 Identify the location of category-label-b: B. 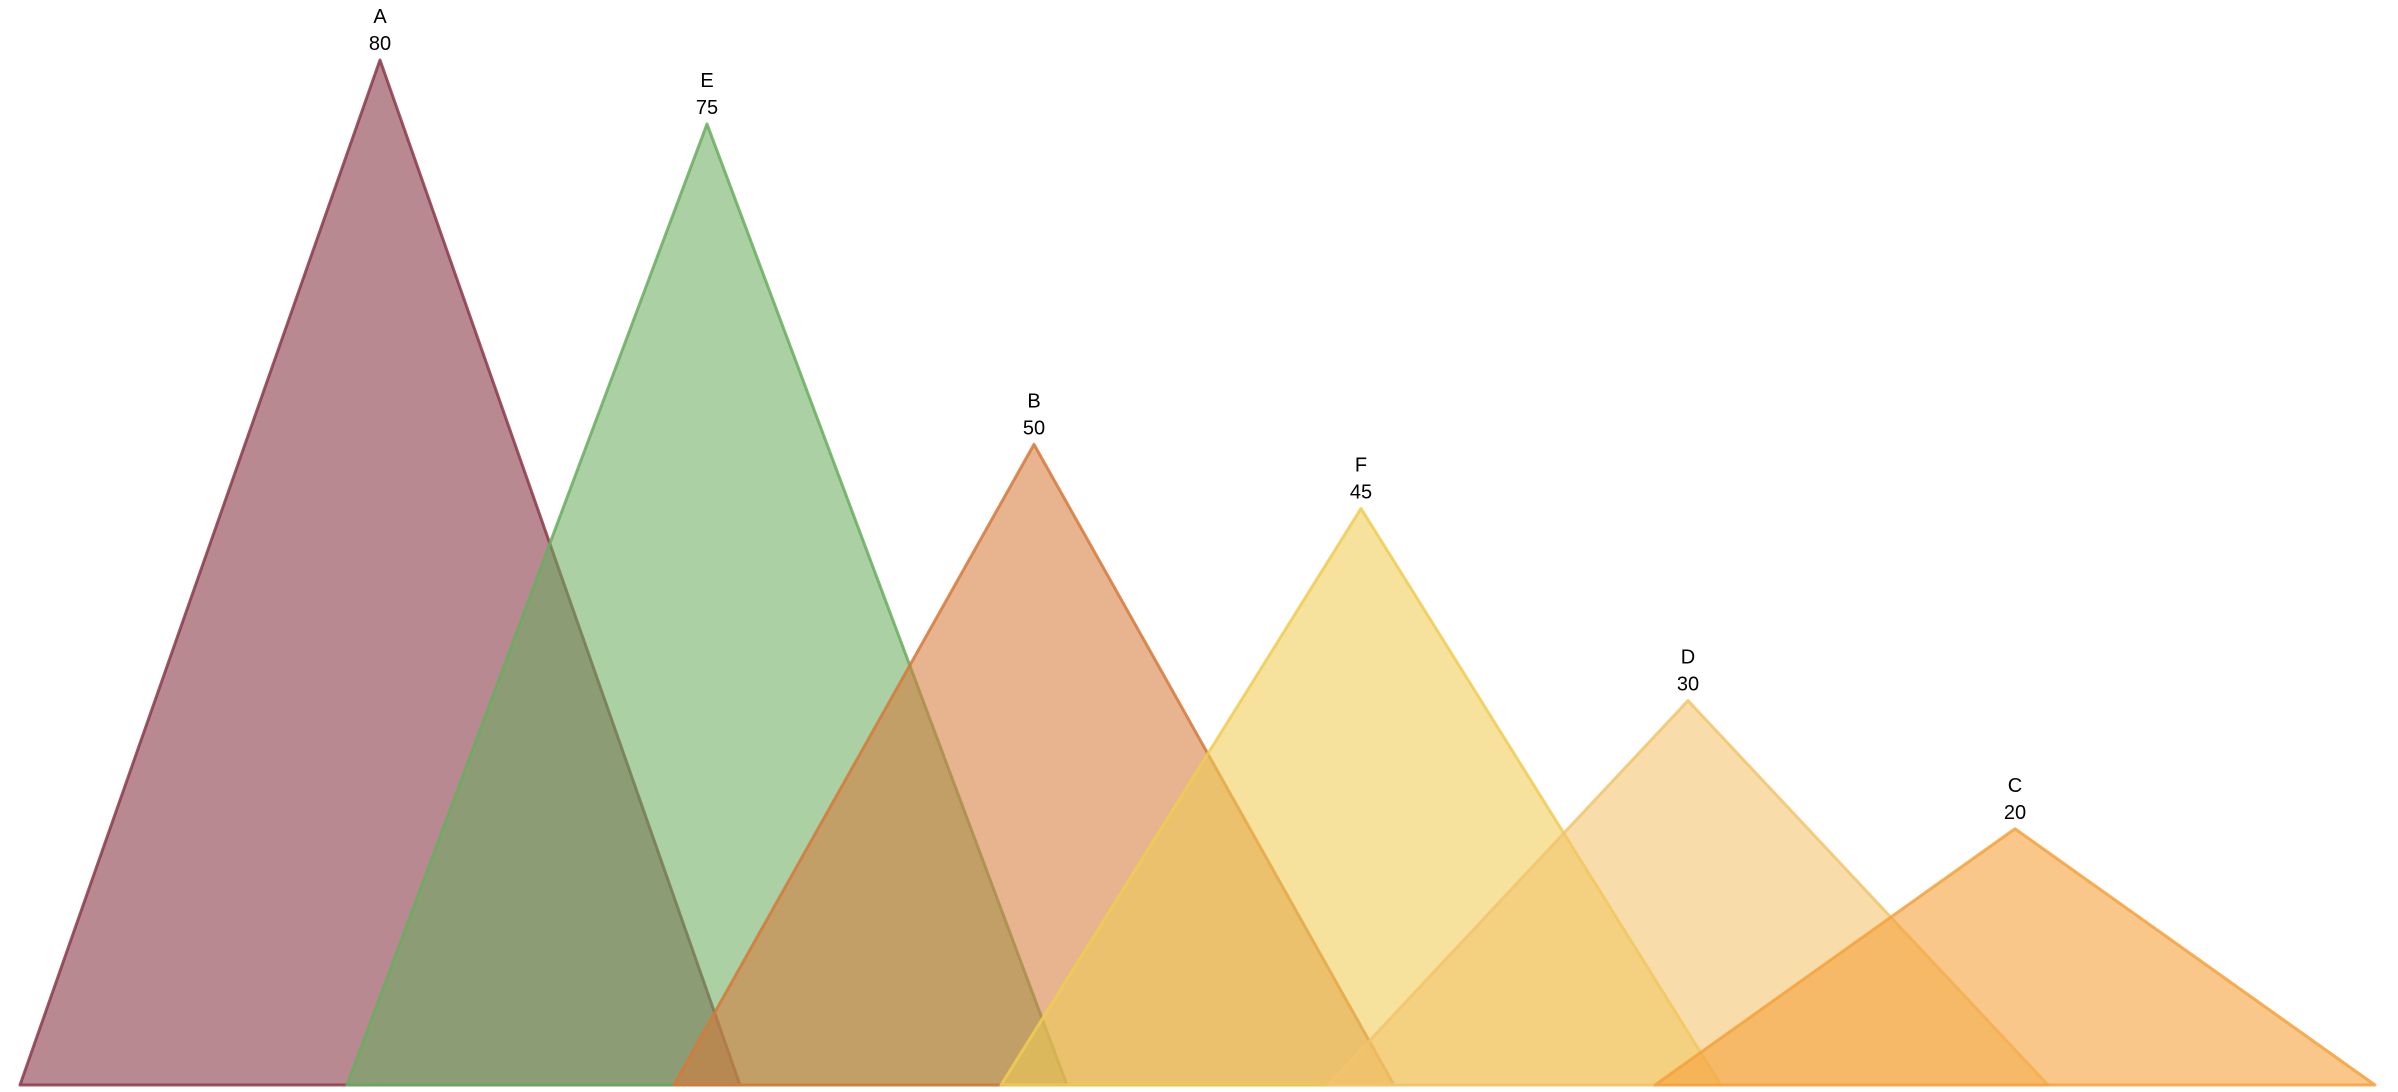
(1033, 401).